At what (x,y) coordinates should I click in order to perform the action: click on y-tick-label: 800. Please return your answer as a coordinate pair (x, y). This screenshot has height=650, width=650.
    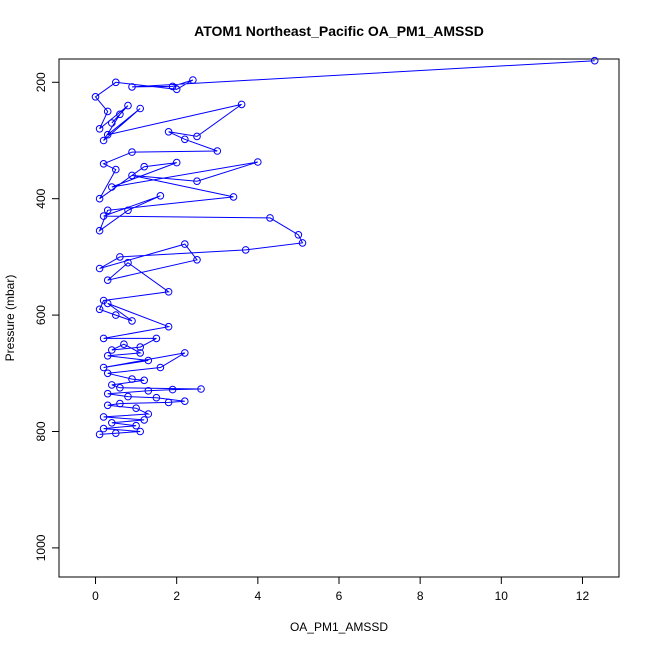
    Looking at the image, I should click on (41, 431).